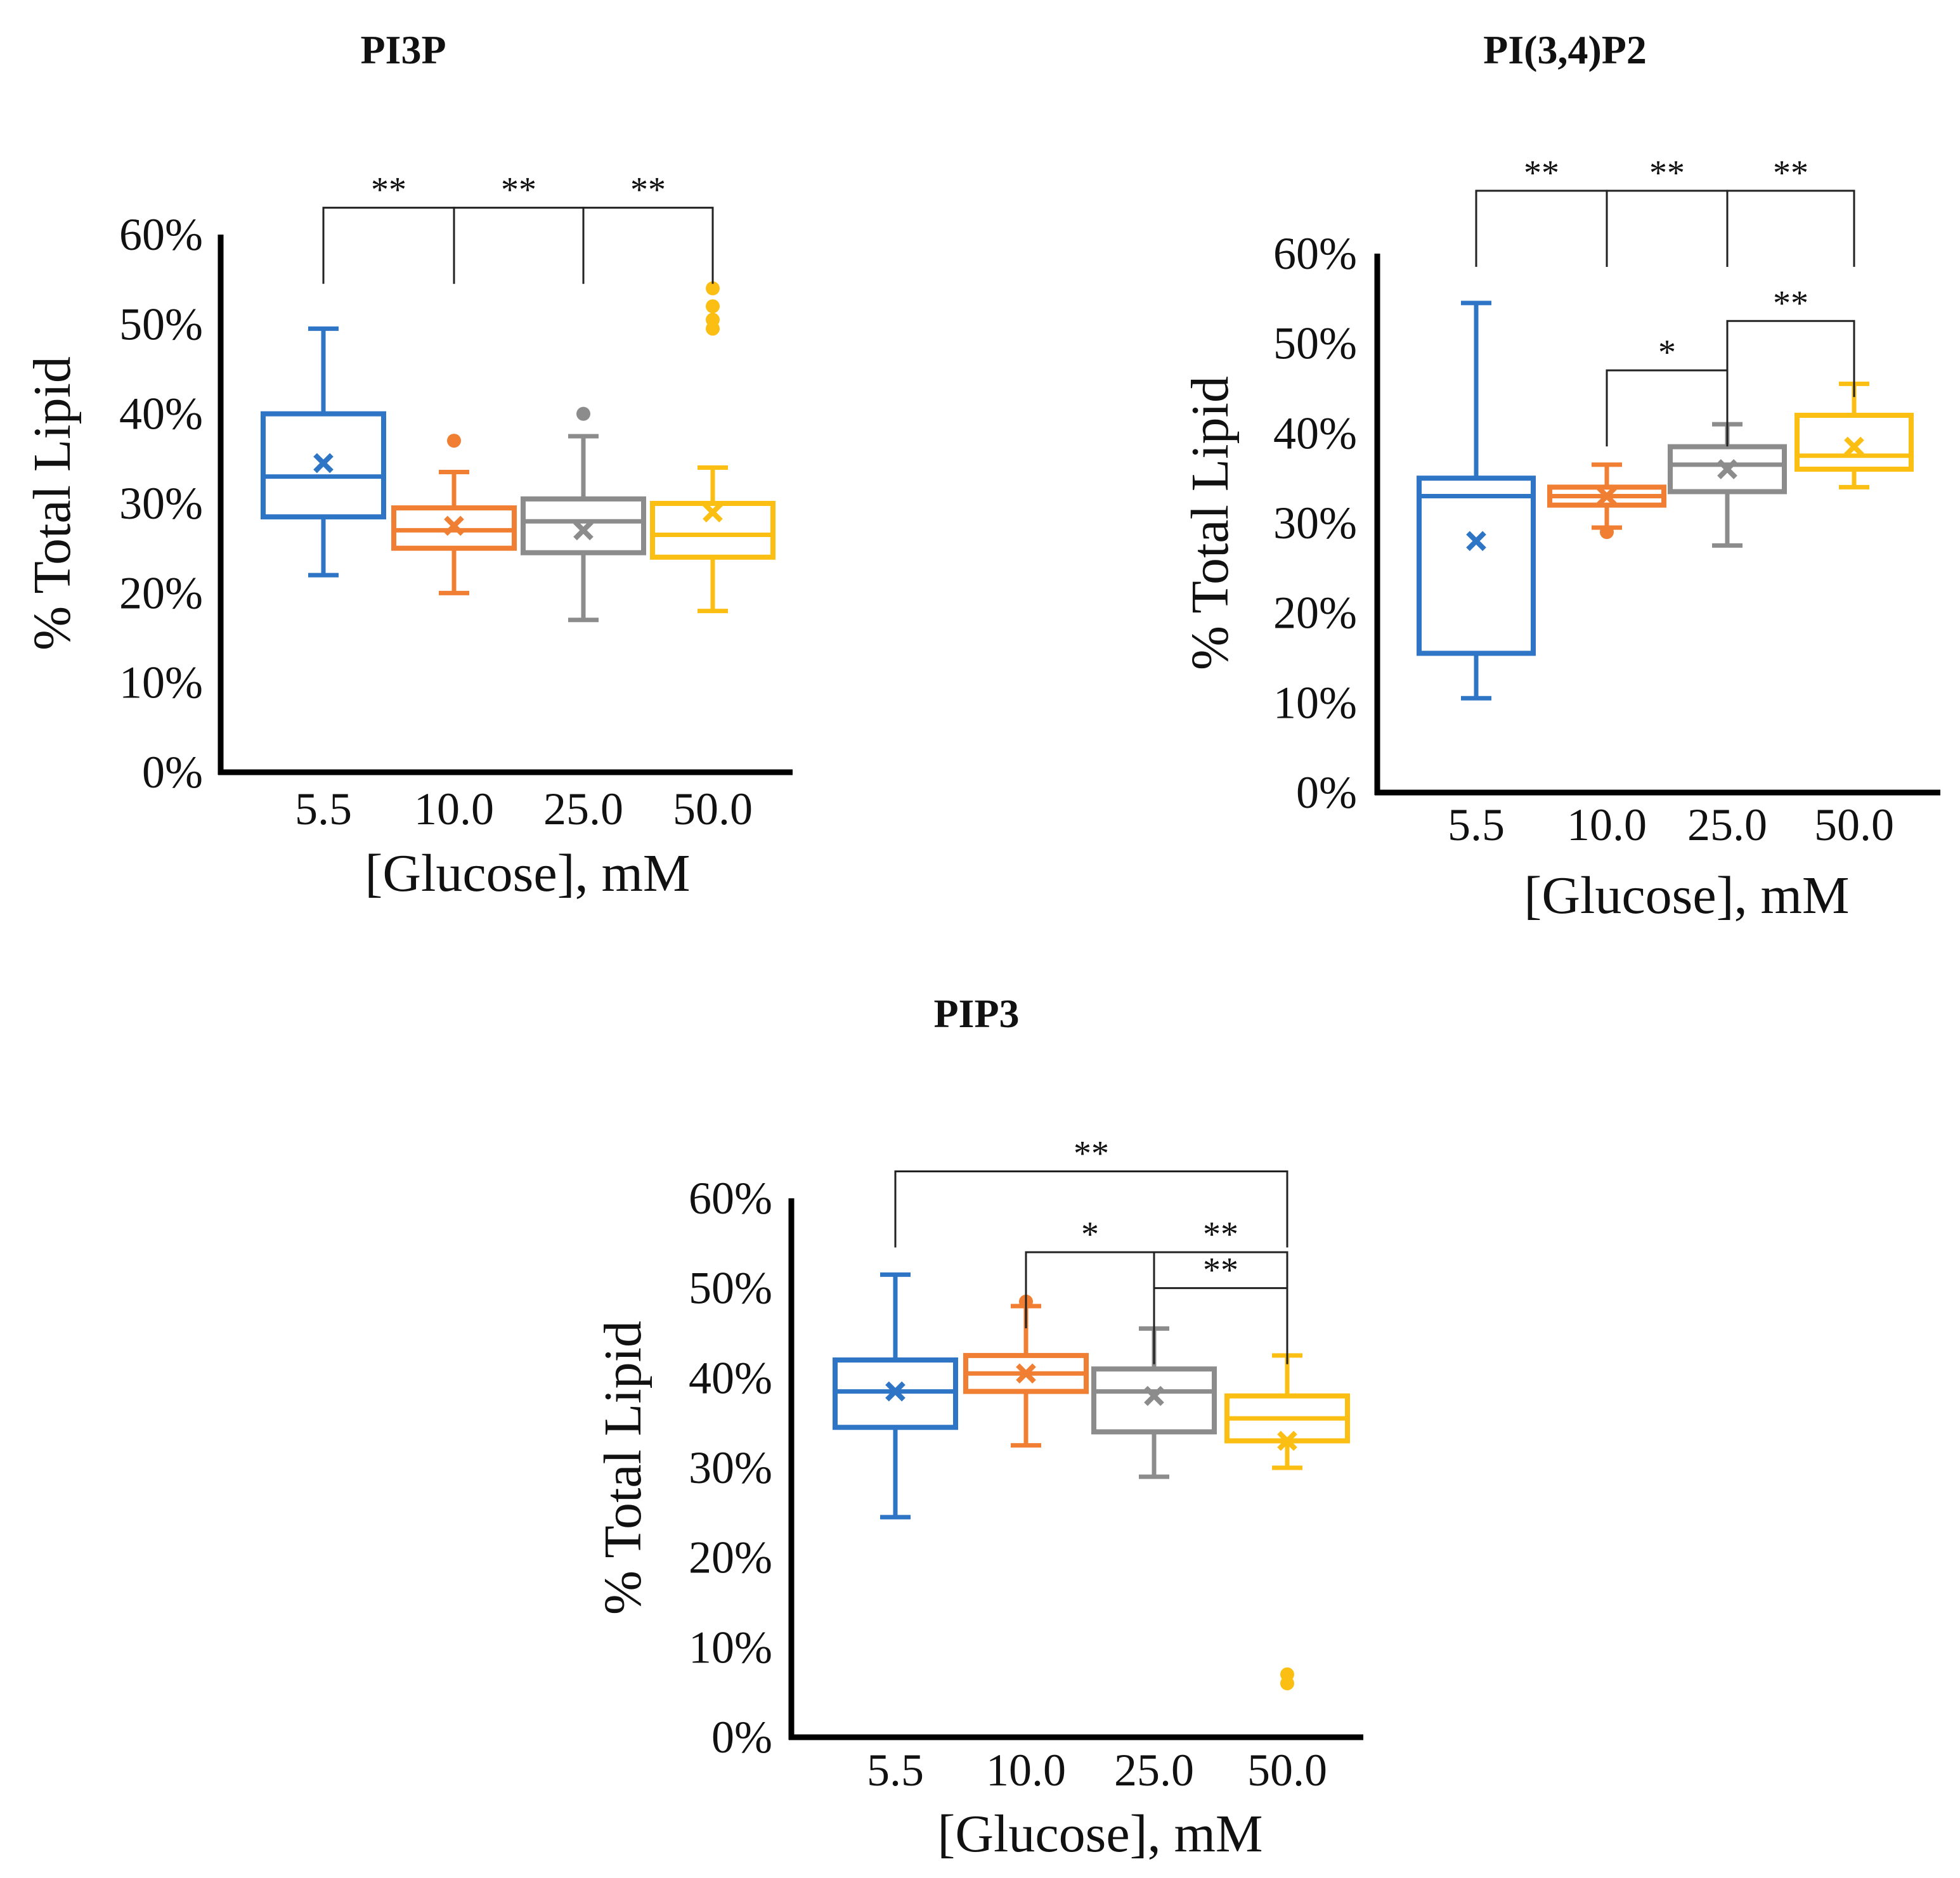  Describe the element at coordinates (976, 1013) in the screenshot. I see `chart-title: PIP3` at that location.